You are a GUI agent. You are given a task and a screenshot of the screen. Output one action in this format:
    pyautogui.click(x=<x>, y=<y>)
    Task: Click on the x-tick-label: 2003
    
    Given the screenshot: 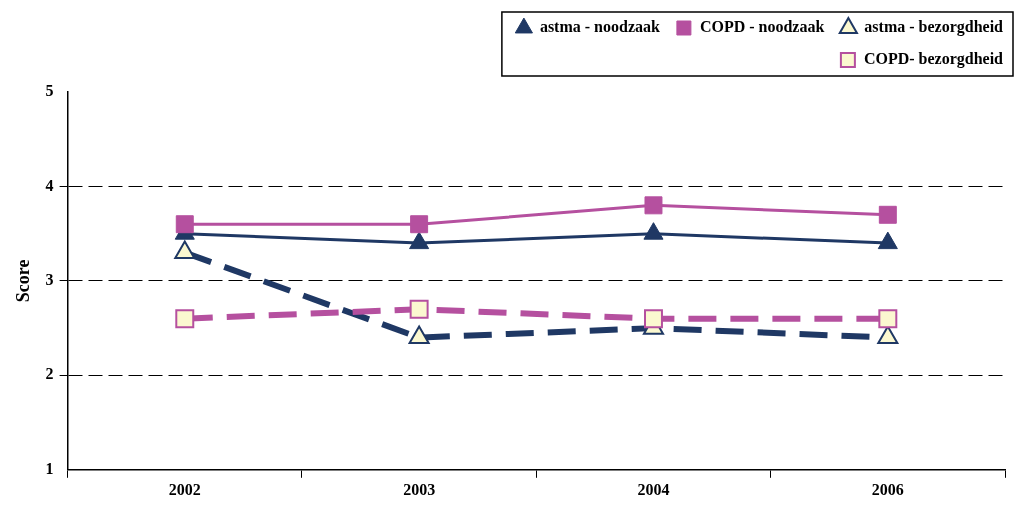 What is the action you would take?
    pyautogui.click(x=419, y=489)
    